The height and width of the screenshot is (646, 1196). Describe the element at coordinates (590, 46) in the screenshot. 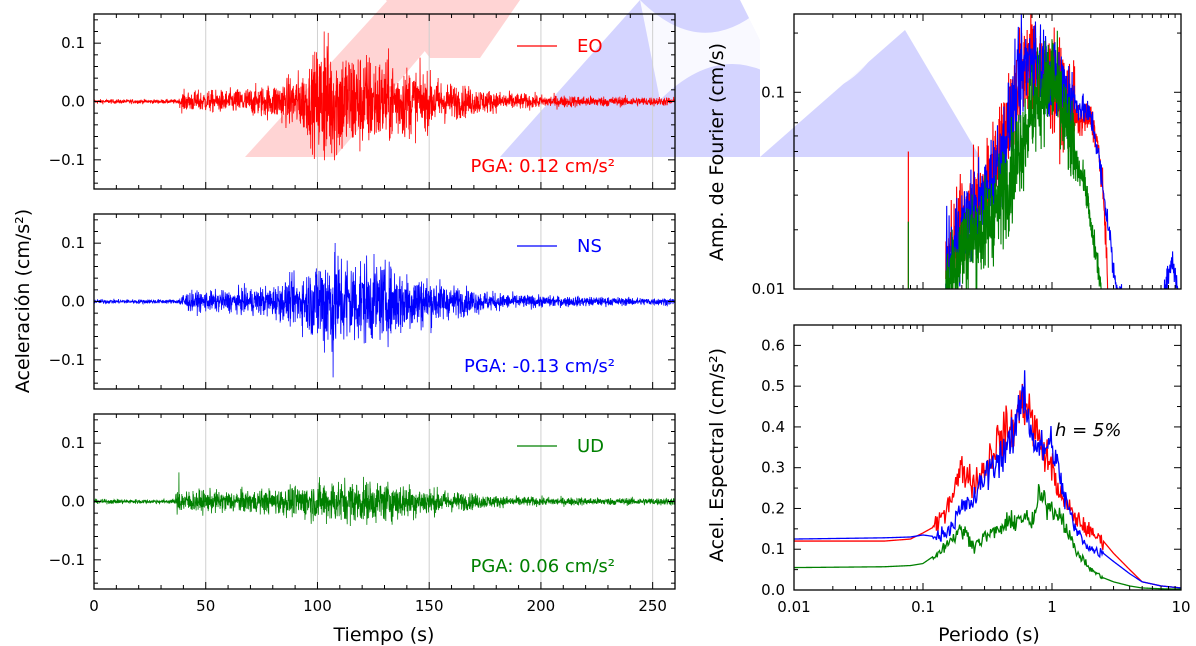

I see `legend-label: EO` at that location.